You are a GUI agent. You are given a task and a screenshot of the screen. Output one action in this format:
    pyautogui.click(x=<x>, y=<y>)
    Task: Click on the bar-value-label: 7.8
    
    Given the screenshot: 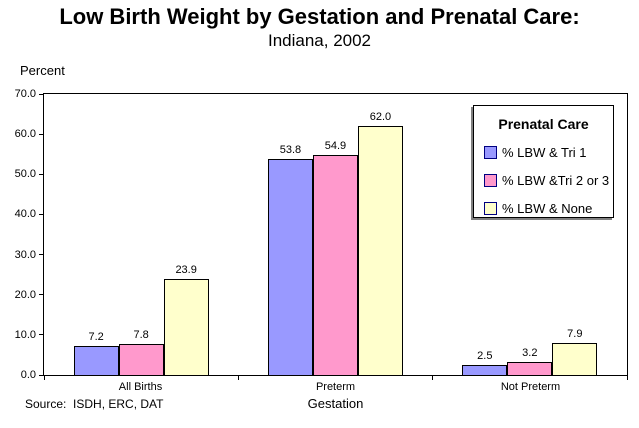 What is the action you would take?
    pyautogui.click(x=141, y=334)
    